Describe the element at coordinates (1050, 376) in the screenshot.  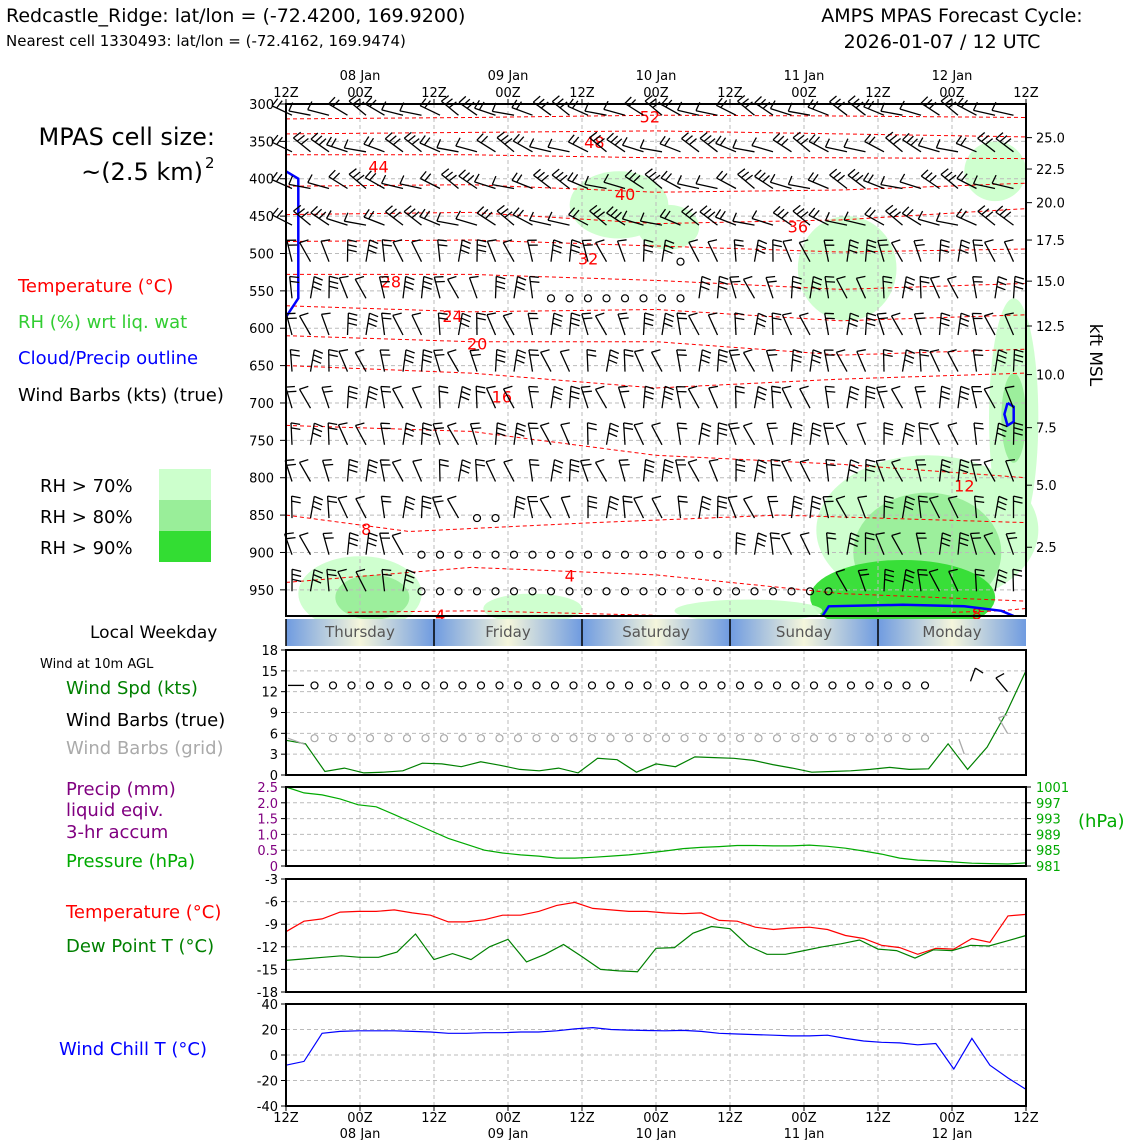
I see `height-tick-label-6: 10.0` at that location.